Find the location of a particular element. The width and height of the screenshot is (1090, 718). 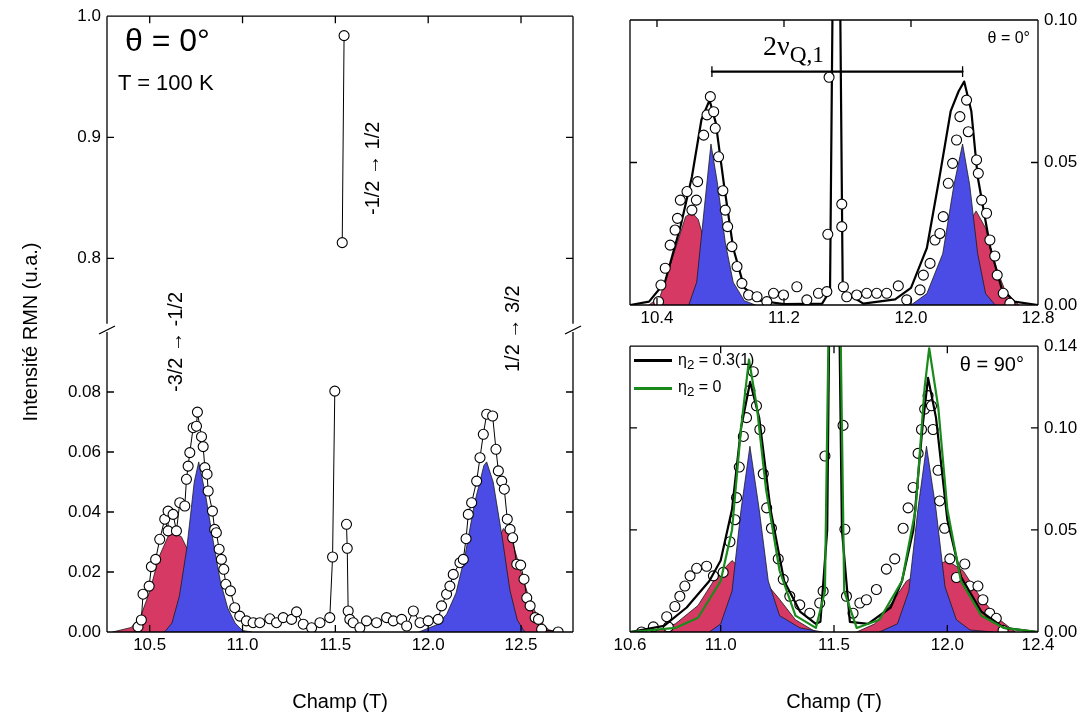

y-tick-label: 0.00 is located at coordinates (84, 631).